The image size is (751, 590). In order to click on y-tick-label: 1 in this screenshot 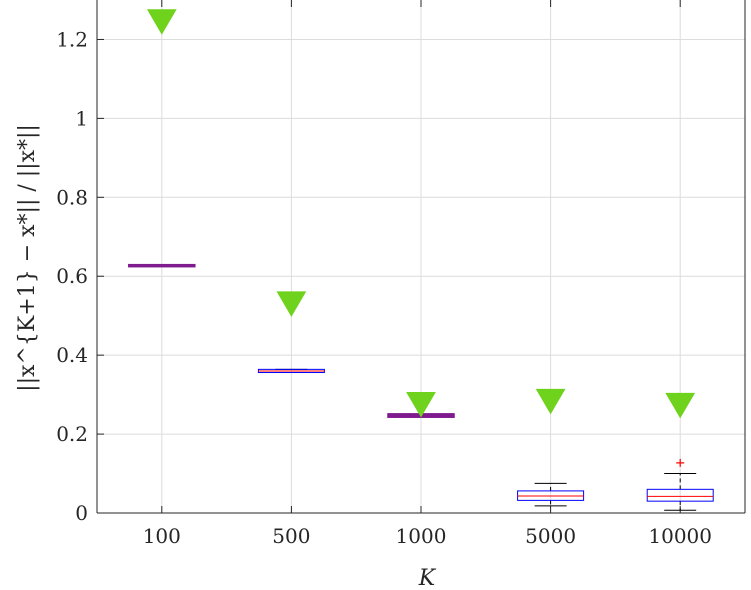, I will do `click(81, 118)`.